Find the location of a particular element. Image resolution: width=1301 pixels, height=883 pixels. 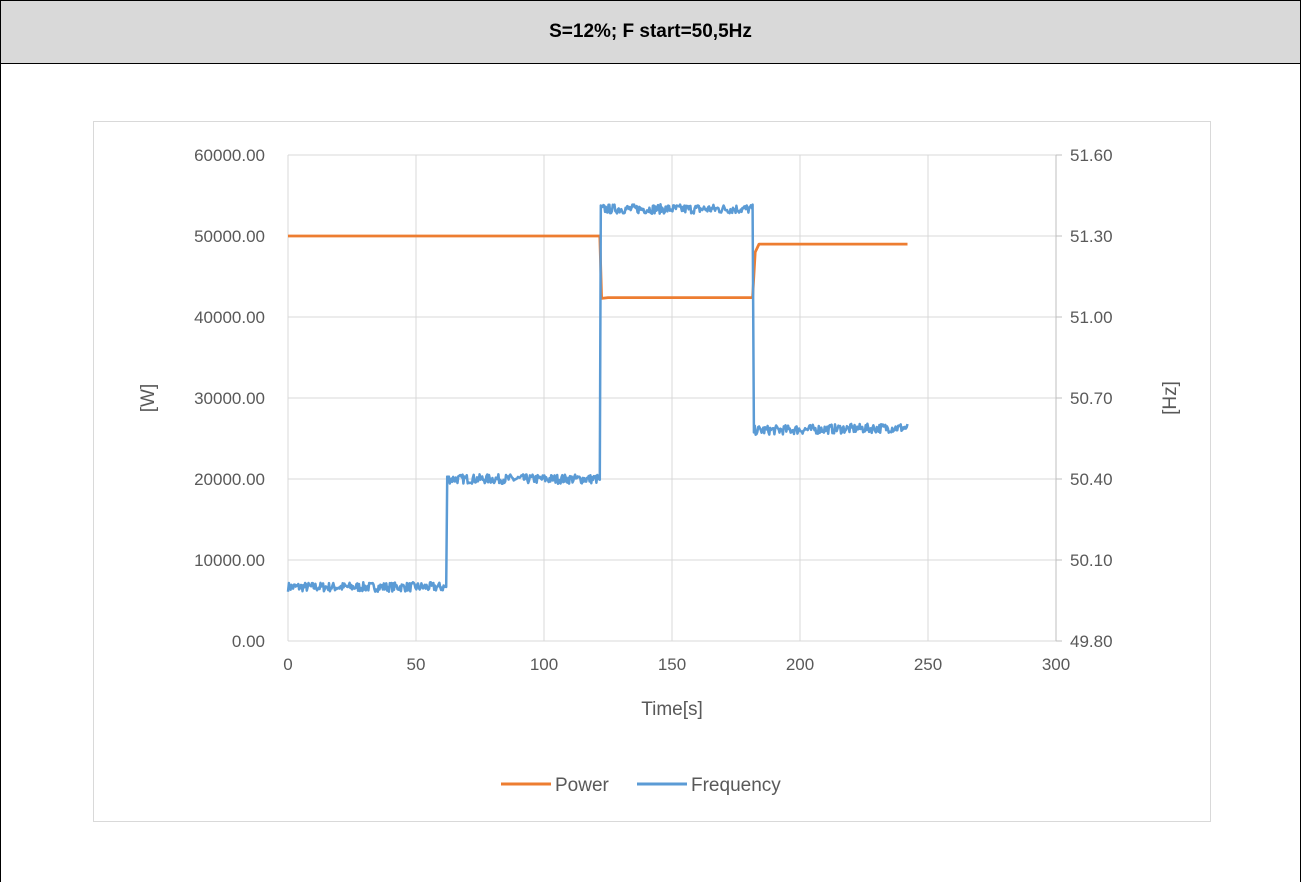

y-tick-label: 10000.00 is located at coordinates (229, 560).